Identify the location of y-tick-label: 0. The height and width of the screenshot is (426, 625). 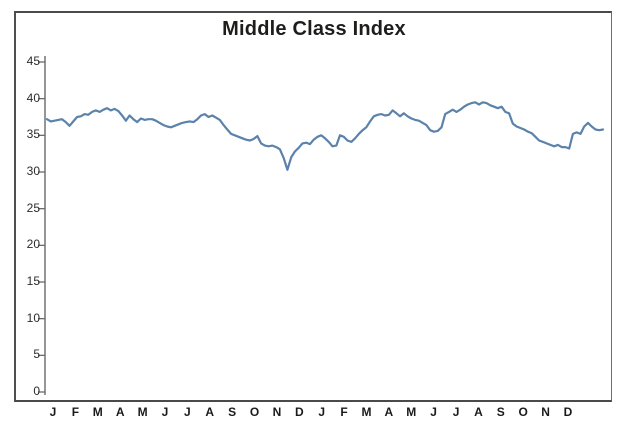
(36, 391).